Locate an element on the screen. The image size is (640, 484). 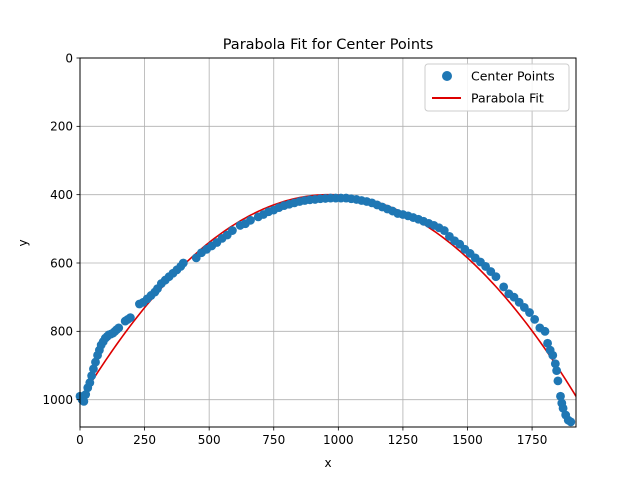
x-tick-label: 1500 is located at coordinates (467, 440).